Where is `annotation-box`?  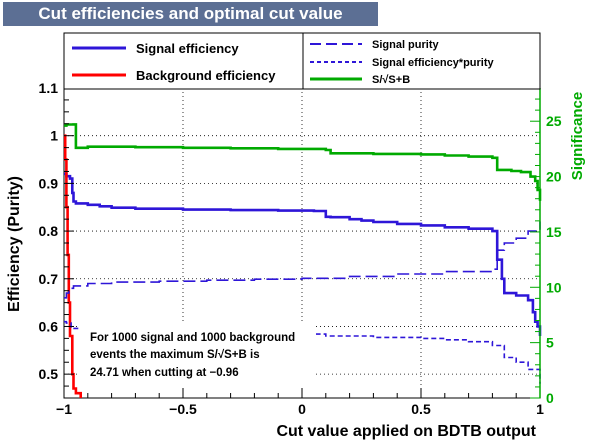
annotation-box is located at coordinates (198, 354).